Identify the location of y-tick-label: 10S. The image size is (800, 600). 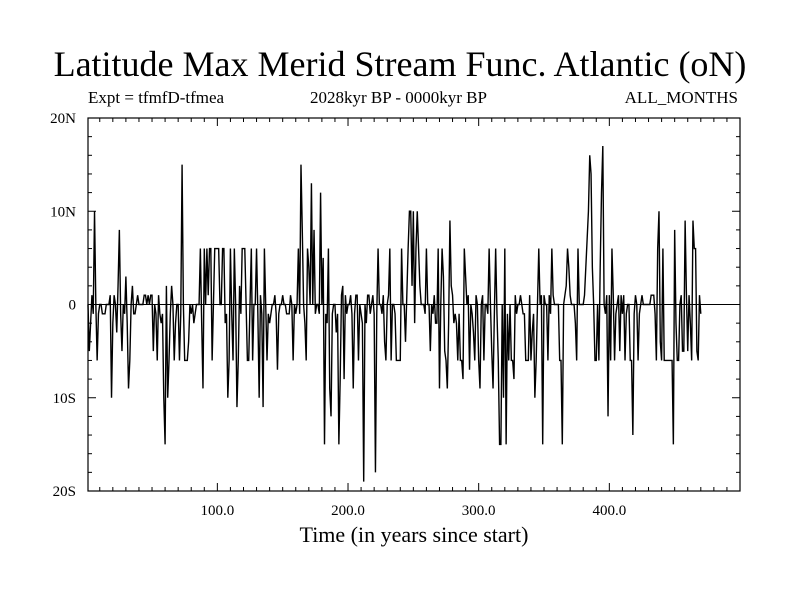
(64, 399).